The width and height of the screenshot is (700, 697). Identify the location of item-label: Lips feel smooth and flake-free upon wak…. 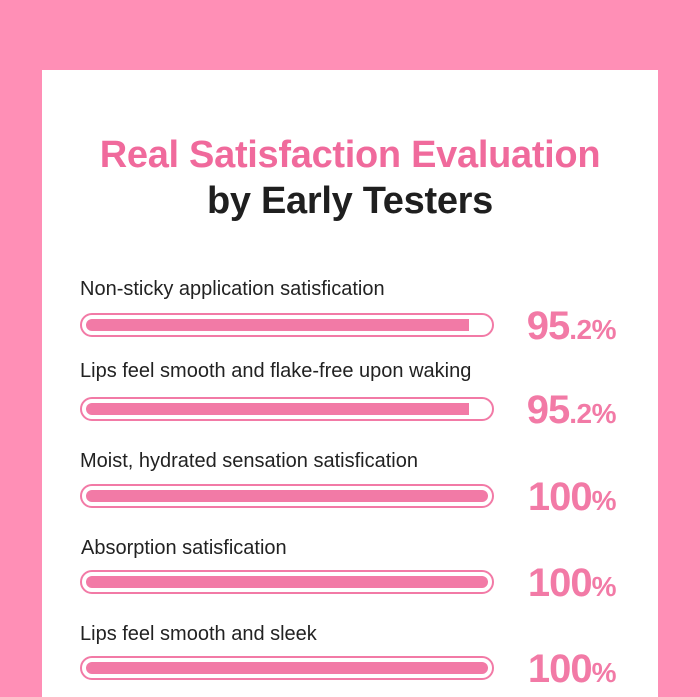
(276, 371).